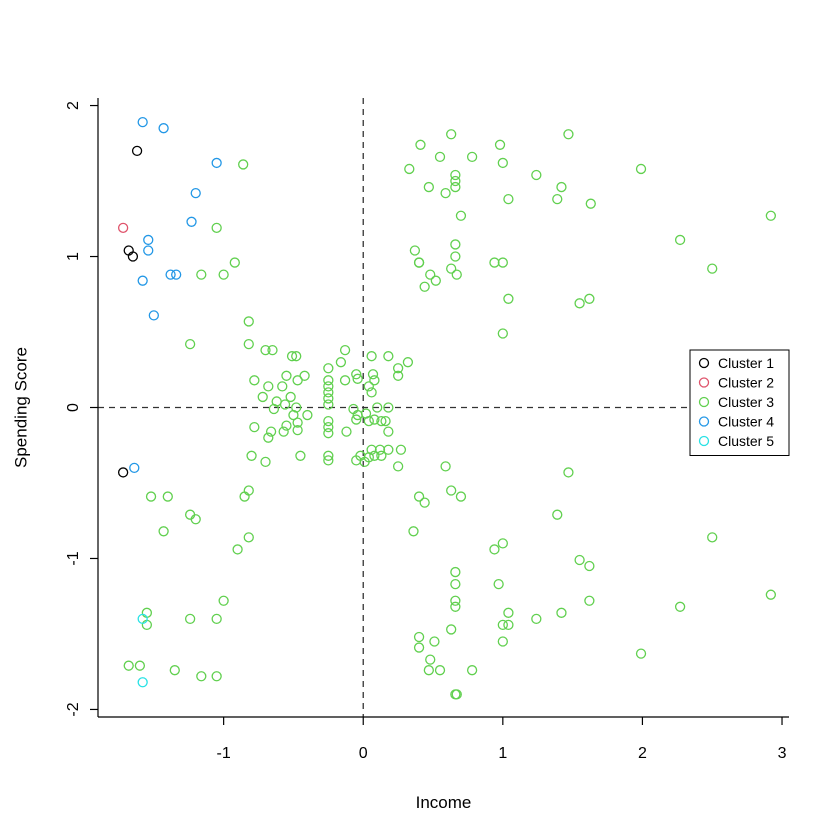  I want to click on legend-box, so click(739, 402).